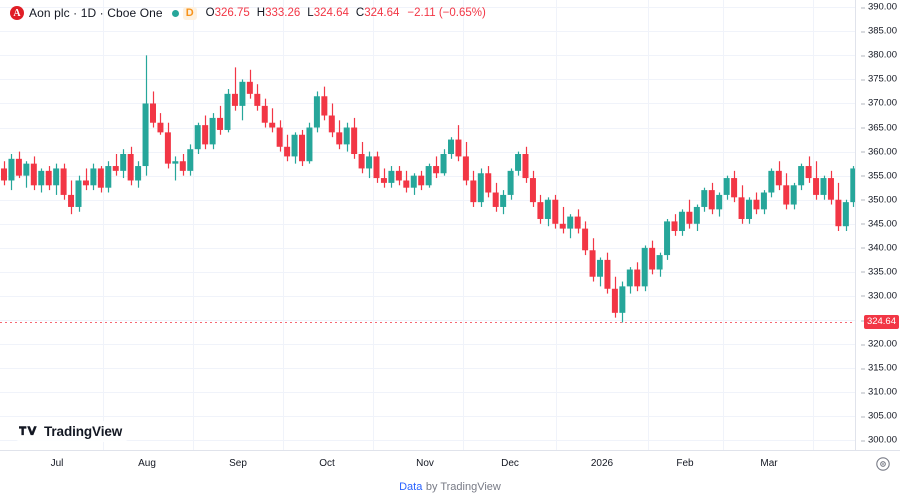  What do you see at coordinates (463, 487) in the screenshot?
I see `footer-suffix: by TradingView` at bounding box center [463, 487].